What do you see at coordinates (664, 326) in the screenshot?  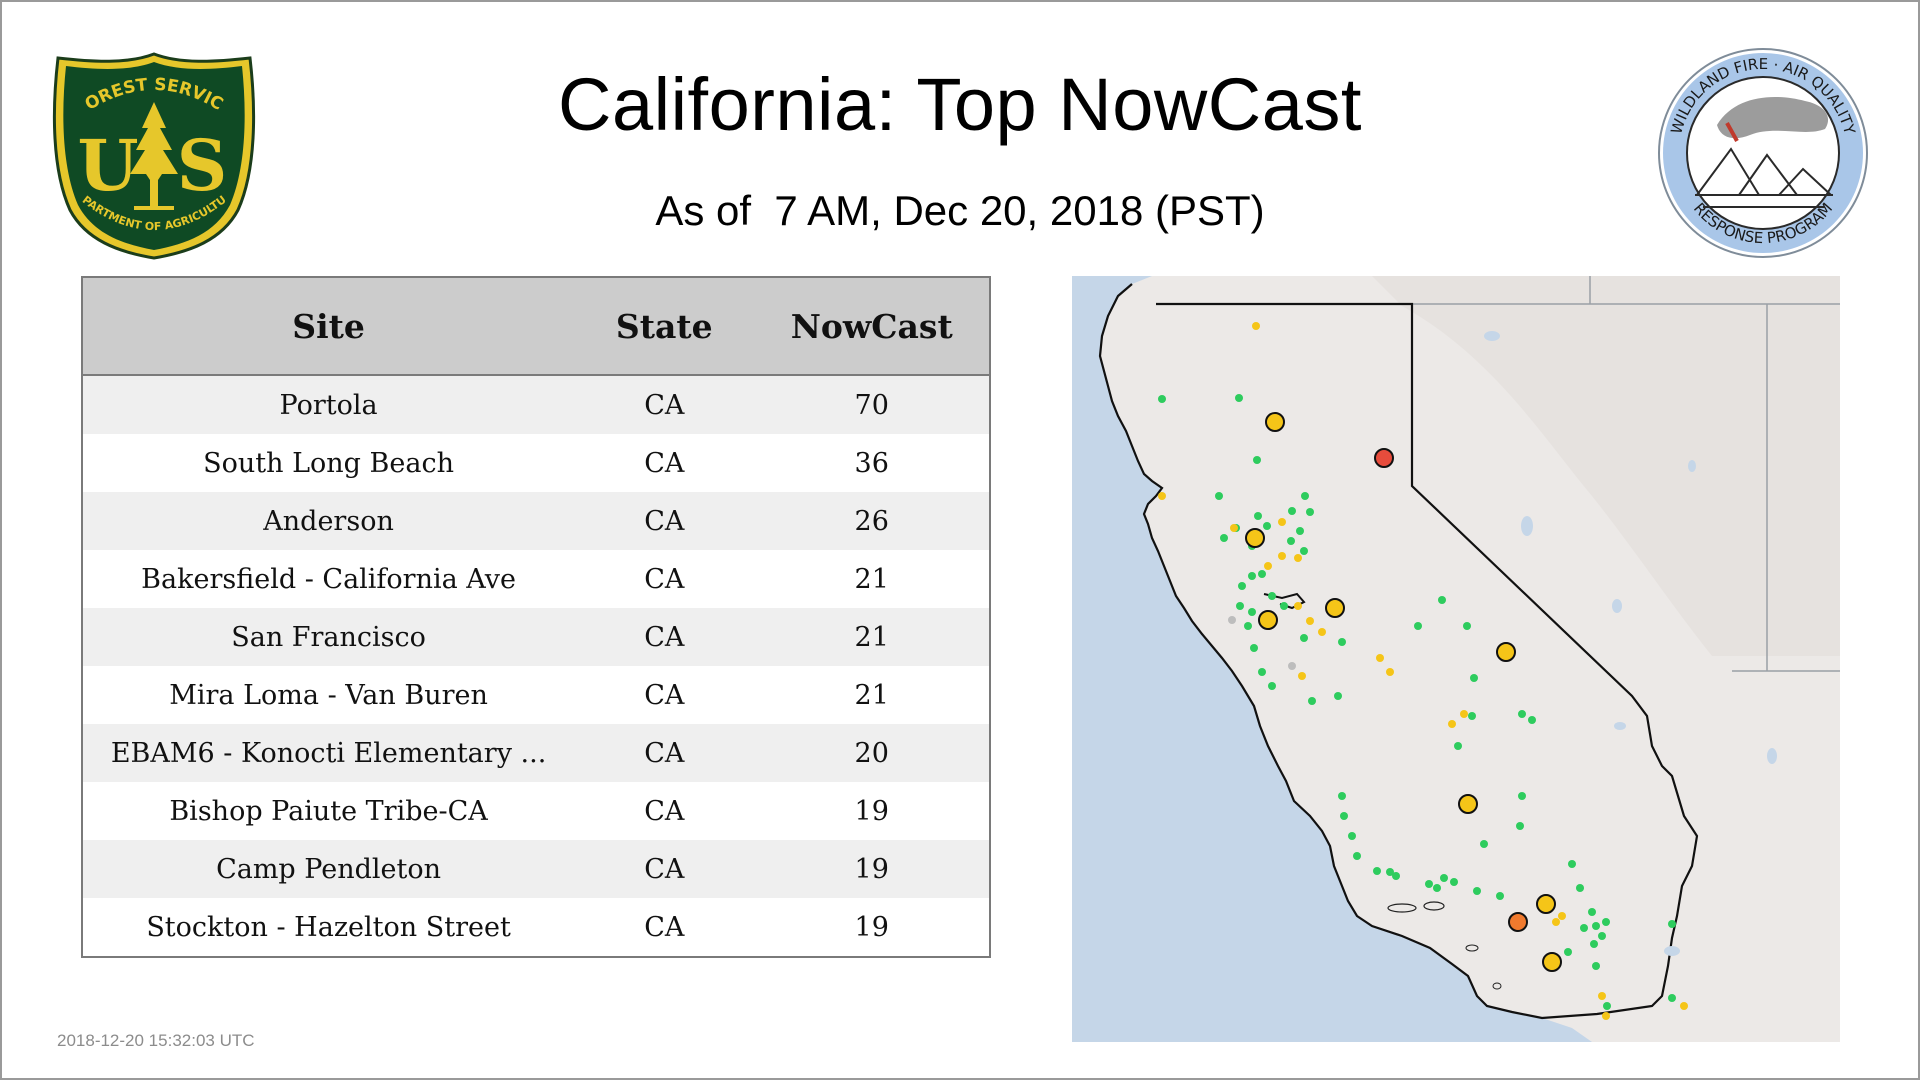 I see `column-header-state: State` at bounding box center [664, 326].